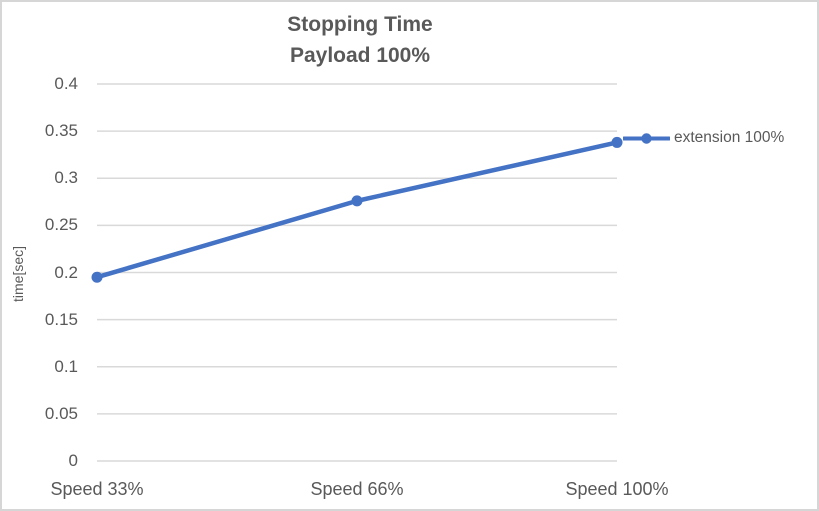  What do you see at coordinates (66, 83) in the screenshot?
I see `y-tick-label: 0.4` at bounding box center [66, 83].